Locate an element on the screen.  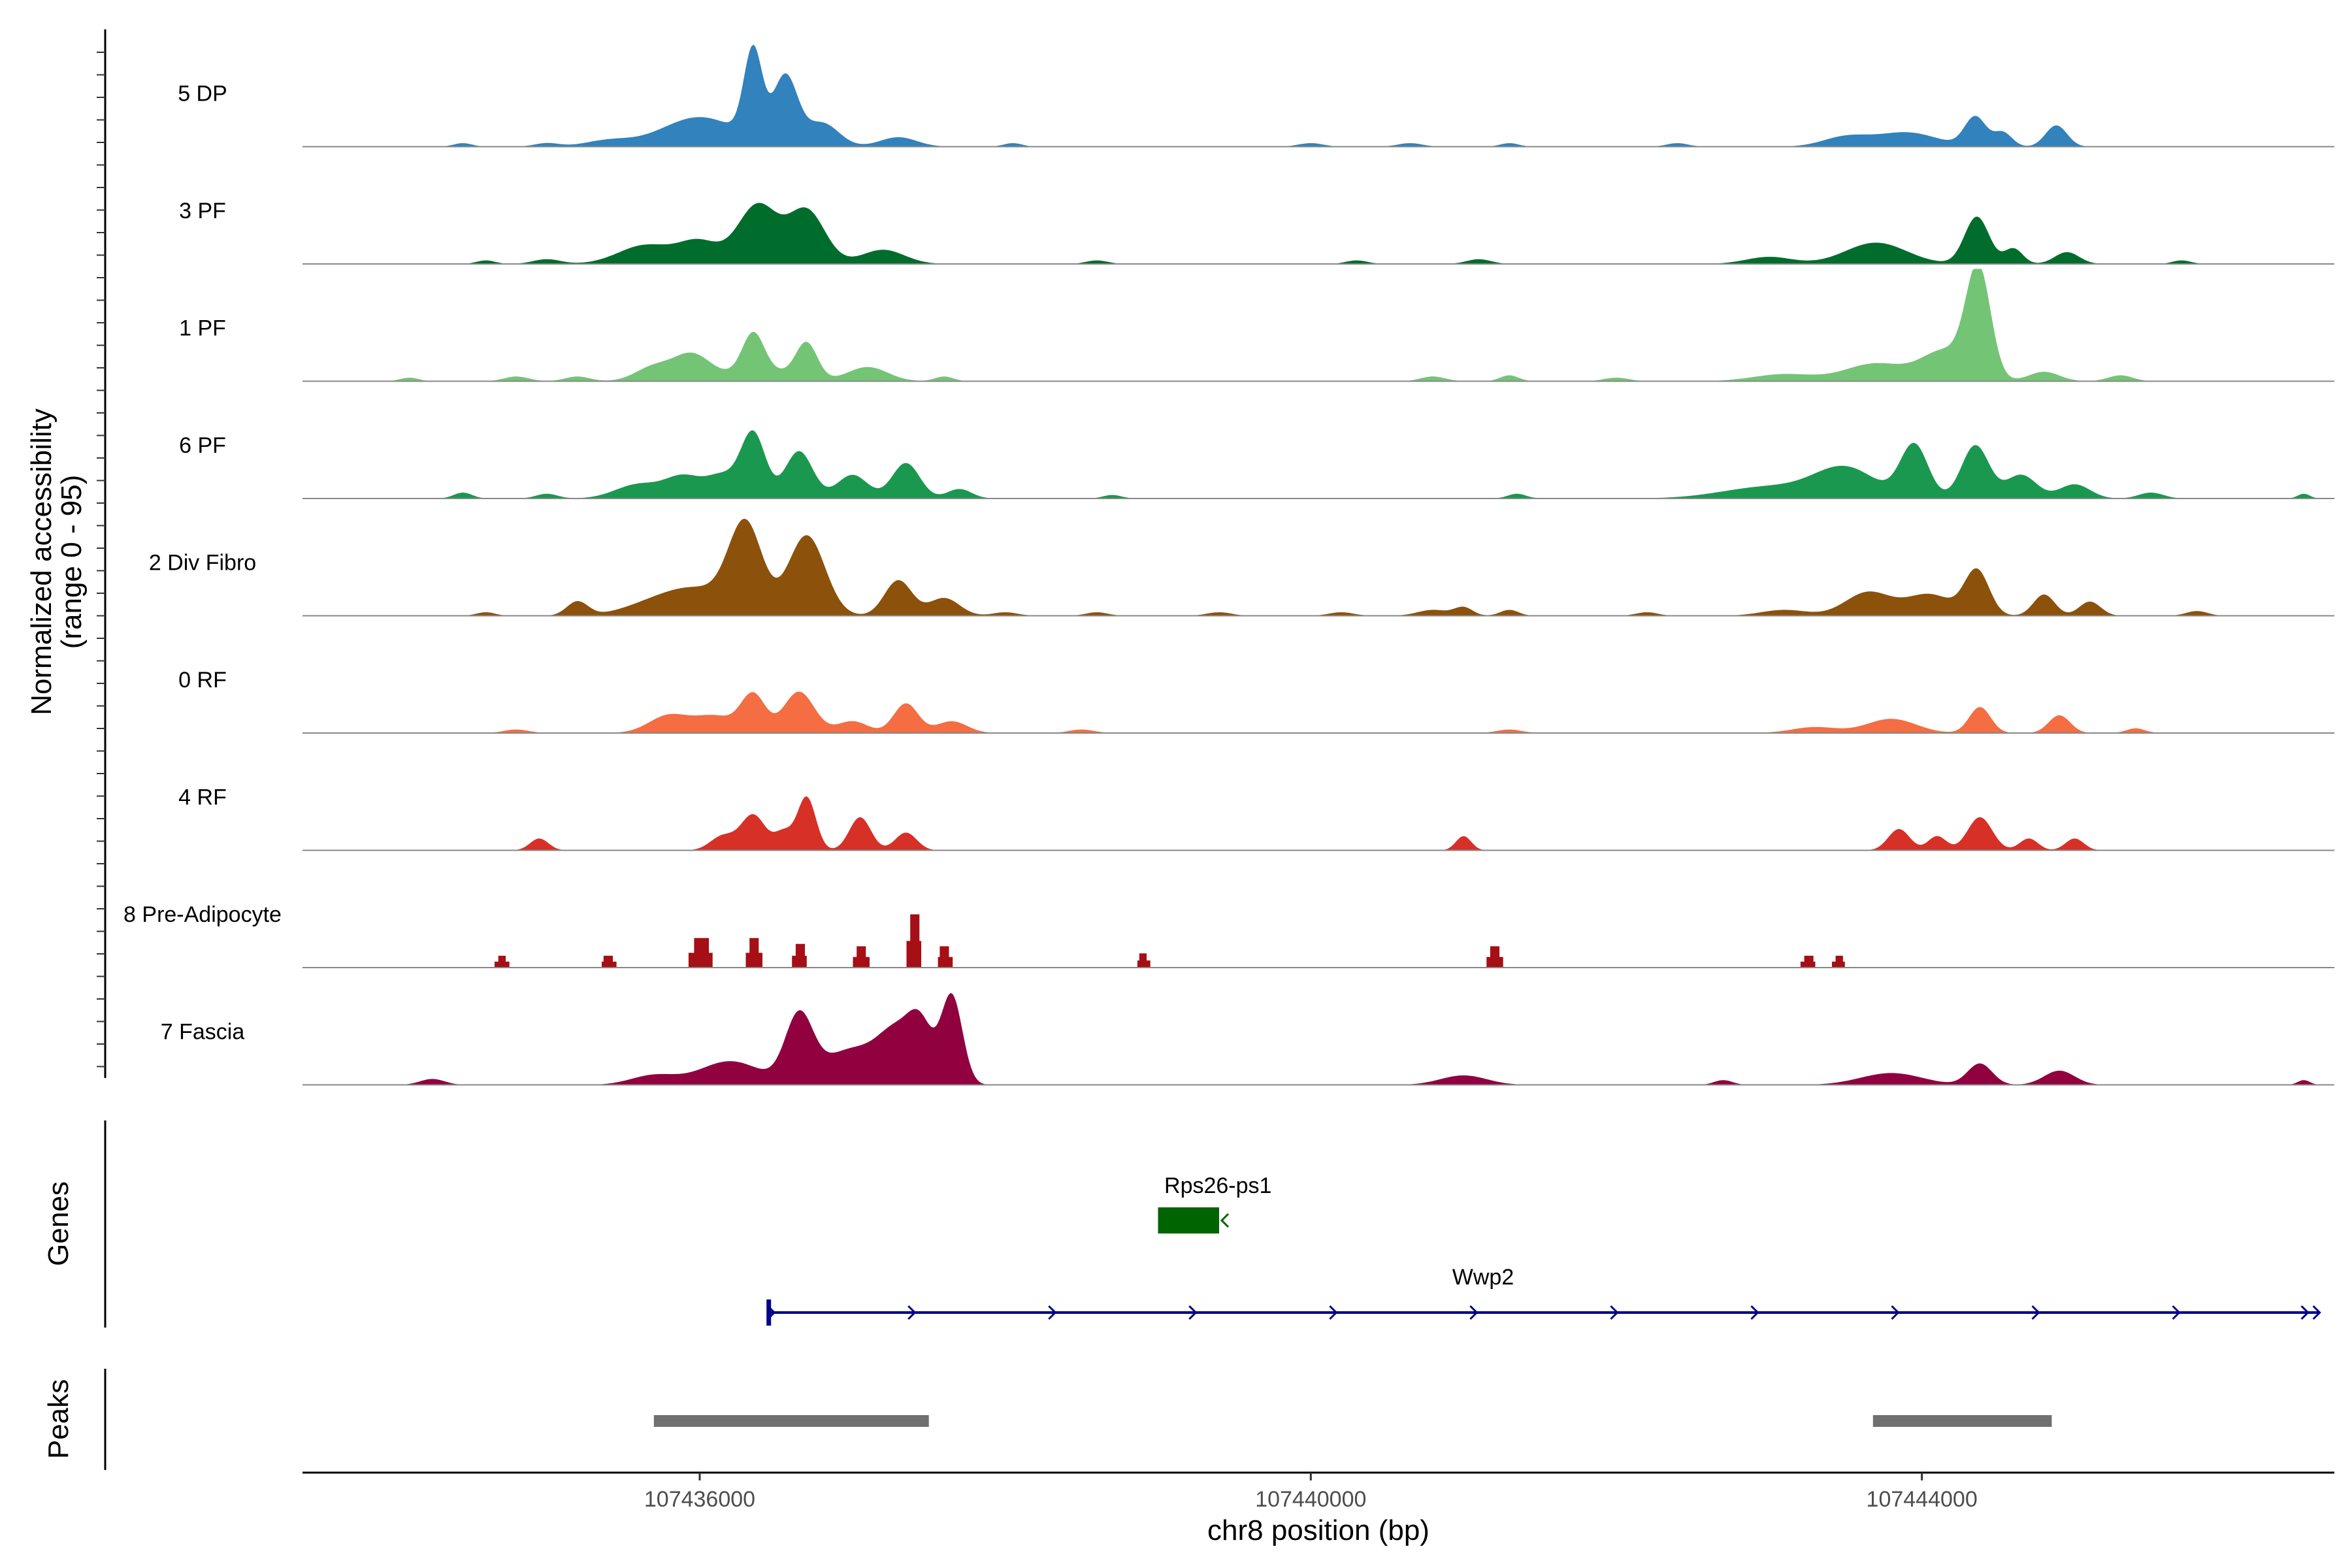
peaks-panel is located at coordinates (1352, 1421).